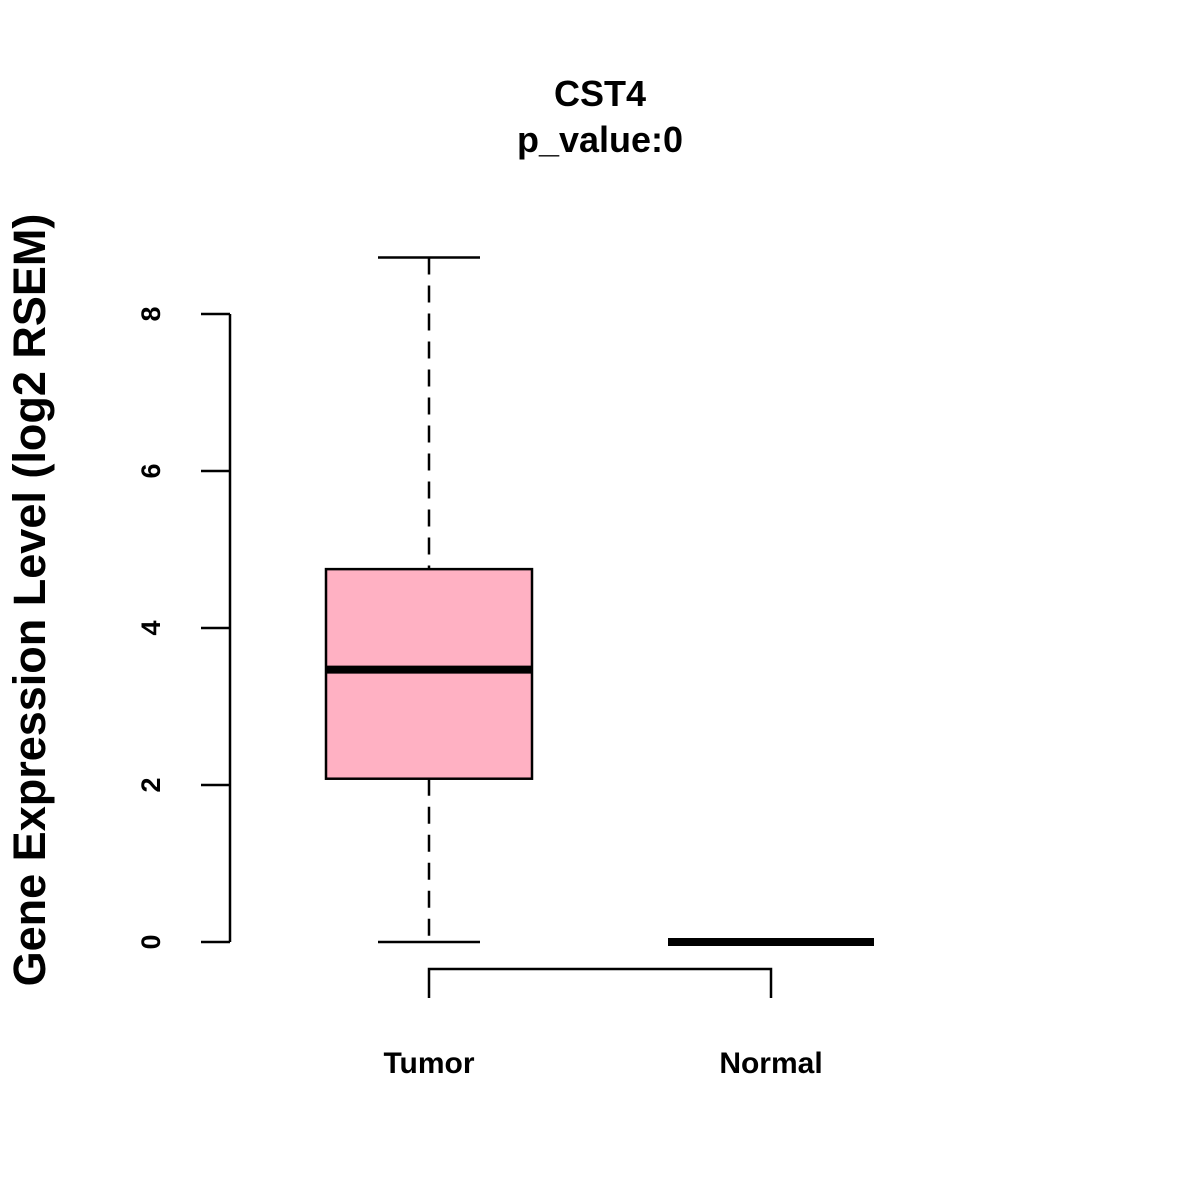  I want to click on y-tick-label: 6, so click(151, 470).